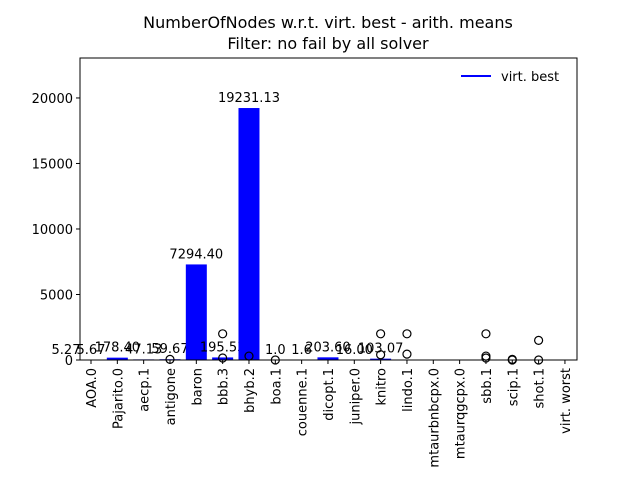  What do you see at coordinates (118, 398) in the screenshot?
I see `x-tick-label: Pajarito.0` at bounding box center [118, 398].